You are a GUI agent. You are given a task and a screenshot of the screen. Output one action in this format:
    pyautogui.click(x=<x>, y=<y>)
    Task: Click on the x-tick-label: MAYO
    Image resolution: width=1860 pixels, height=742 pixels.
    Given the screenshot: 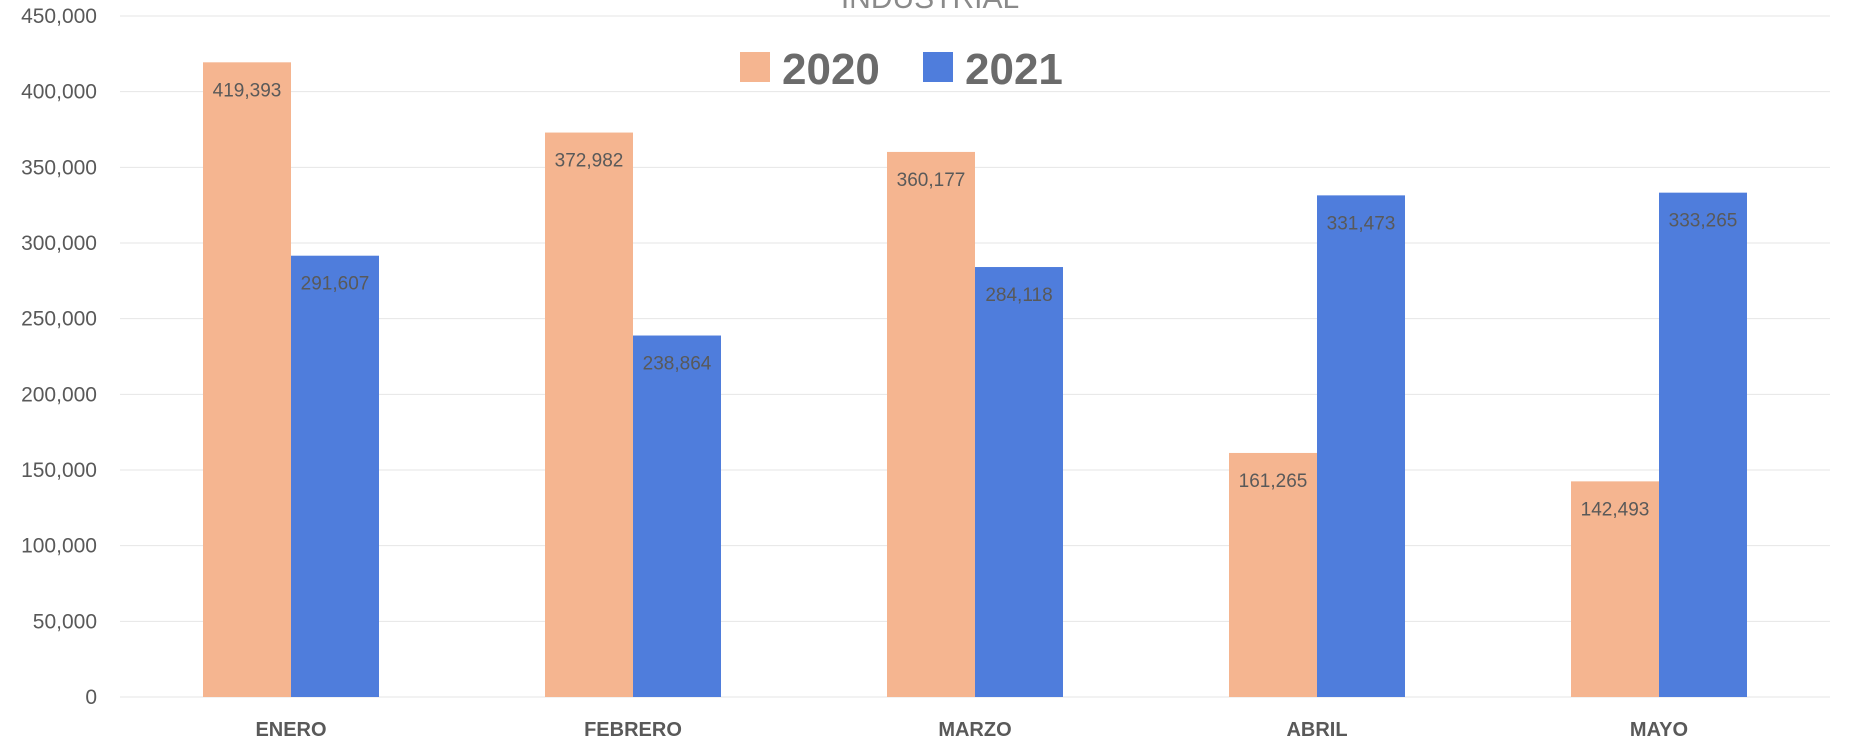 What is the action you would take?
    pyautogui.click(x=1659, y=730)
    